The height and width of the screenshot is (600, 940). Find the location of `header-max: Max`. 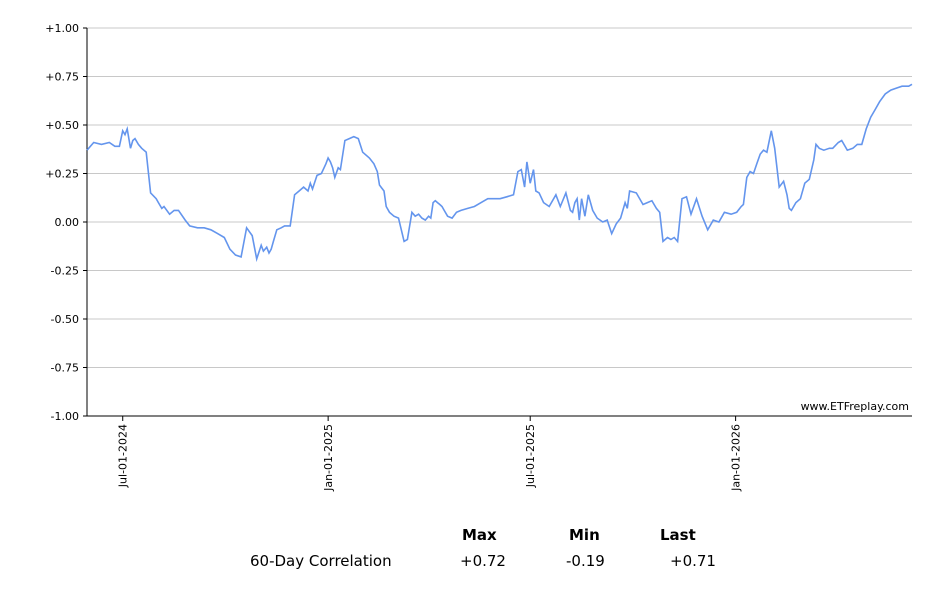

header-max: Max is located at coordinates (479, 535).